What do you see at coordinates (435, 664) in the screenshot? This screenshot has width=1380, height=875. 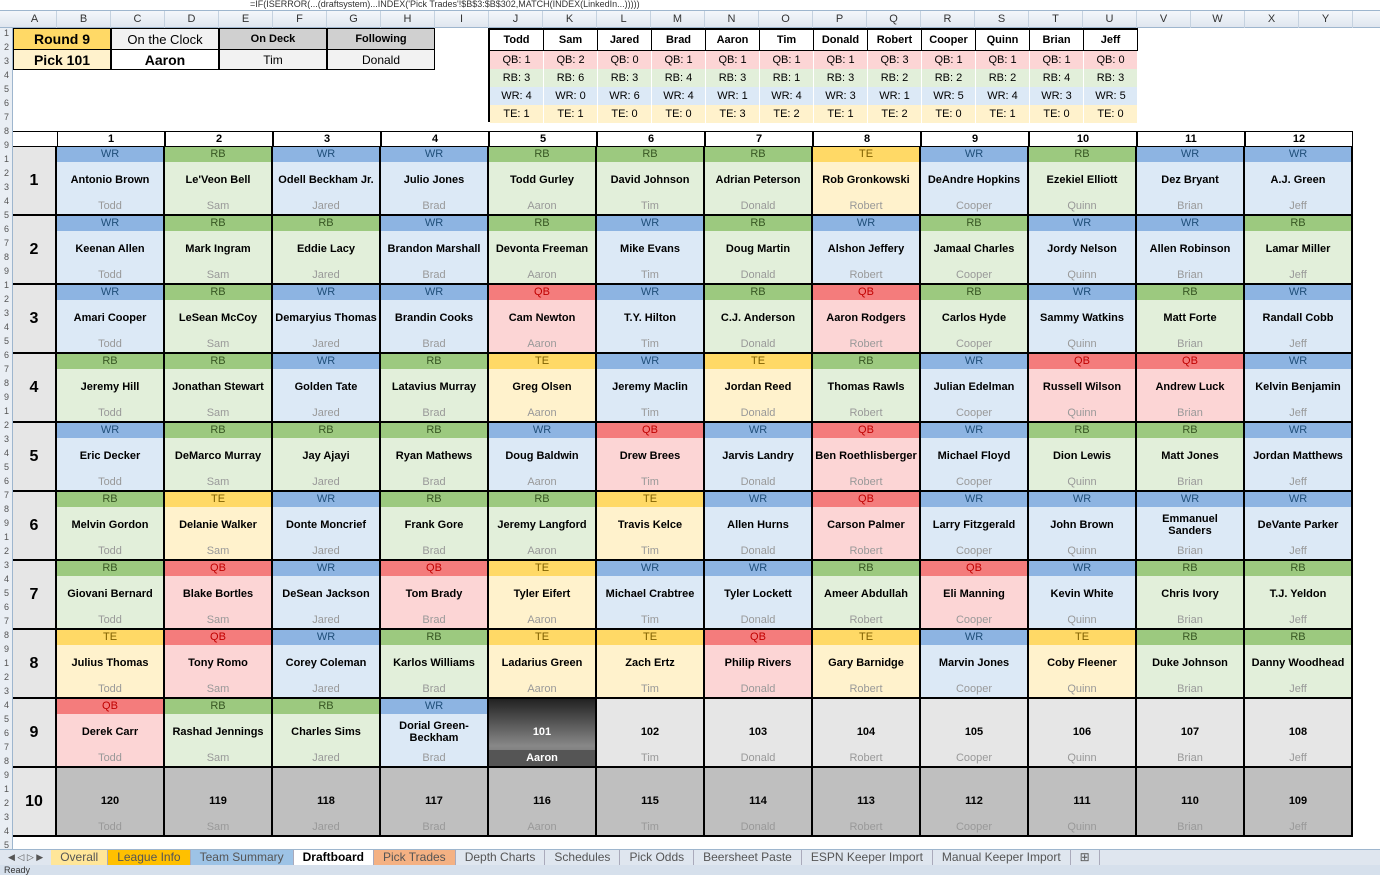 I see `draft-pick-cell: RB Karlos Williams Brad` at bounding box center [435, 664].